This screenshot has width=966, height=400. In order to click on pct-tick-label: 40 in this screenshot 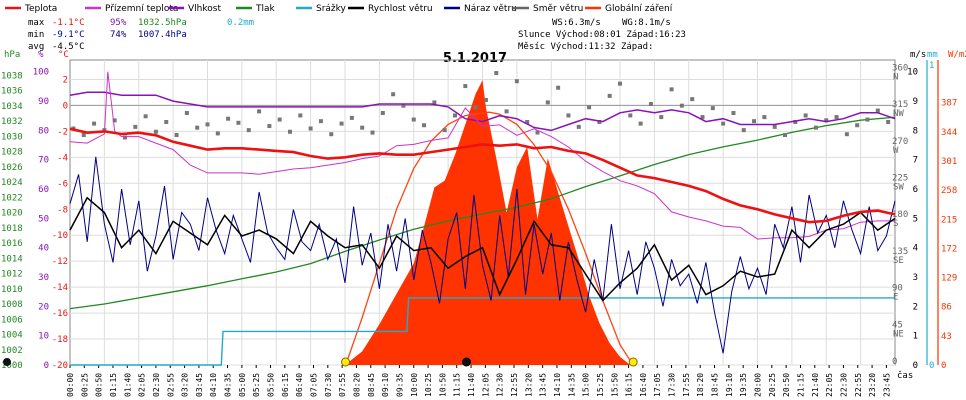, I will do `click(43, 249)`.